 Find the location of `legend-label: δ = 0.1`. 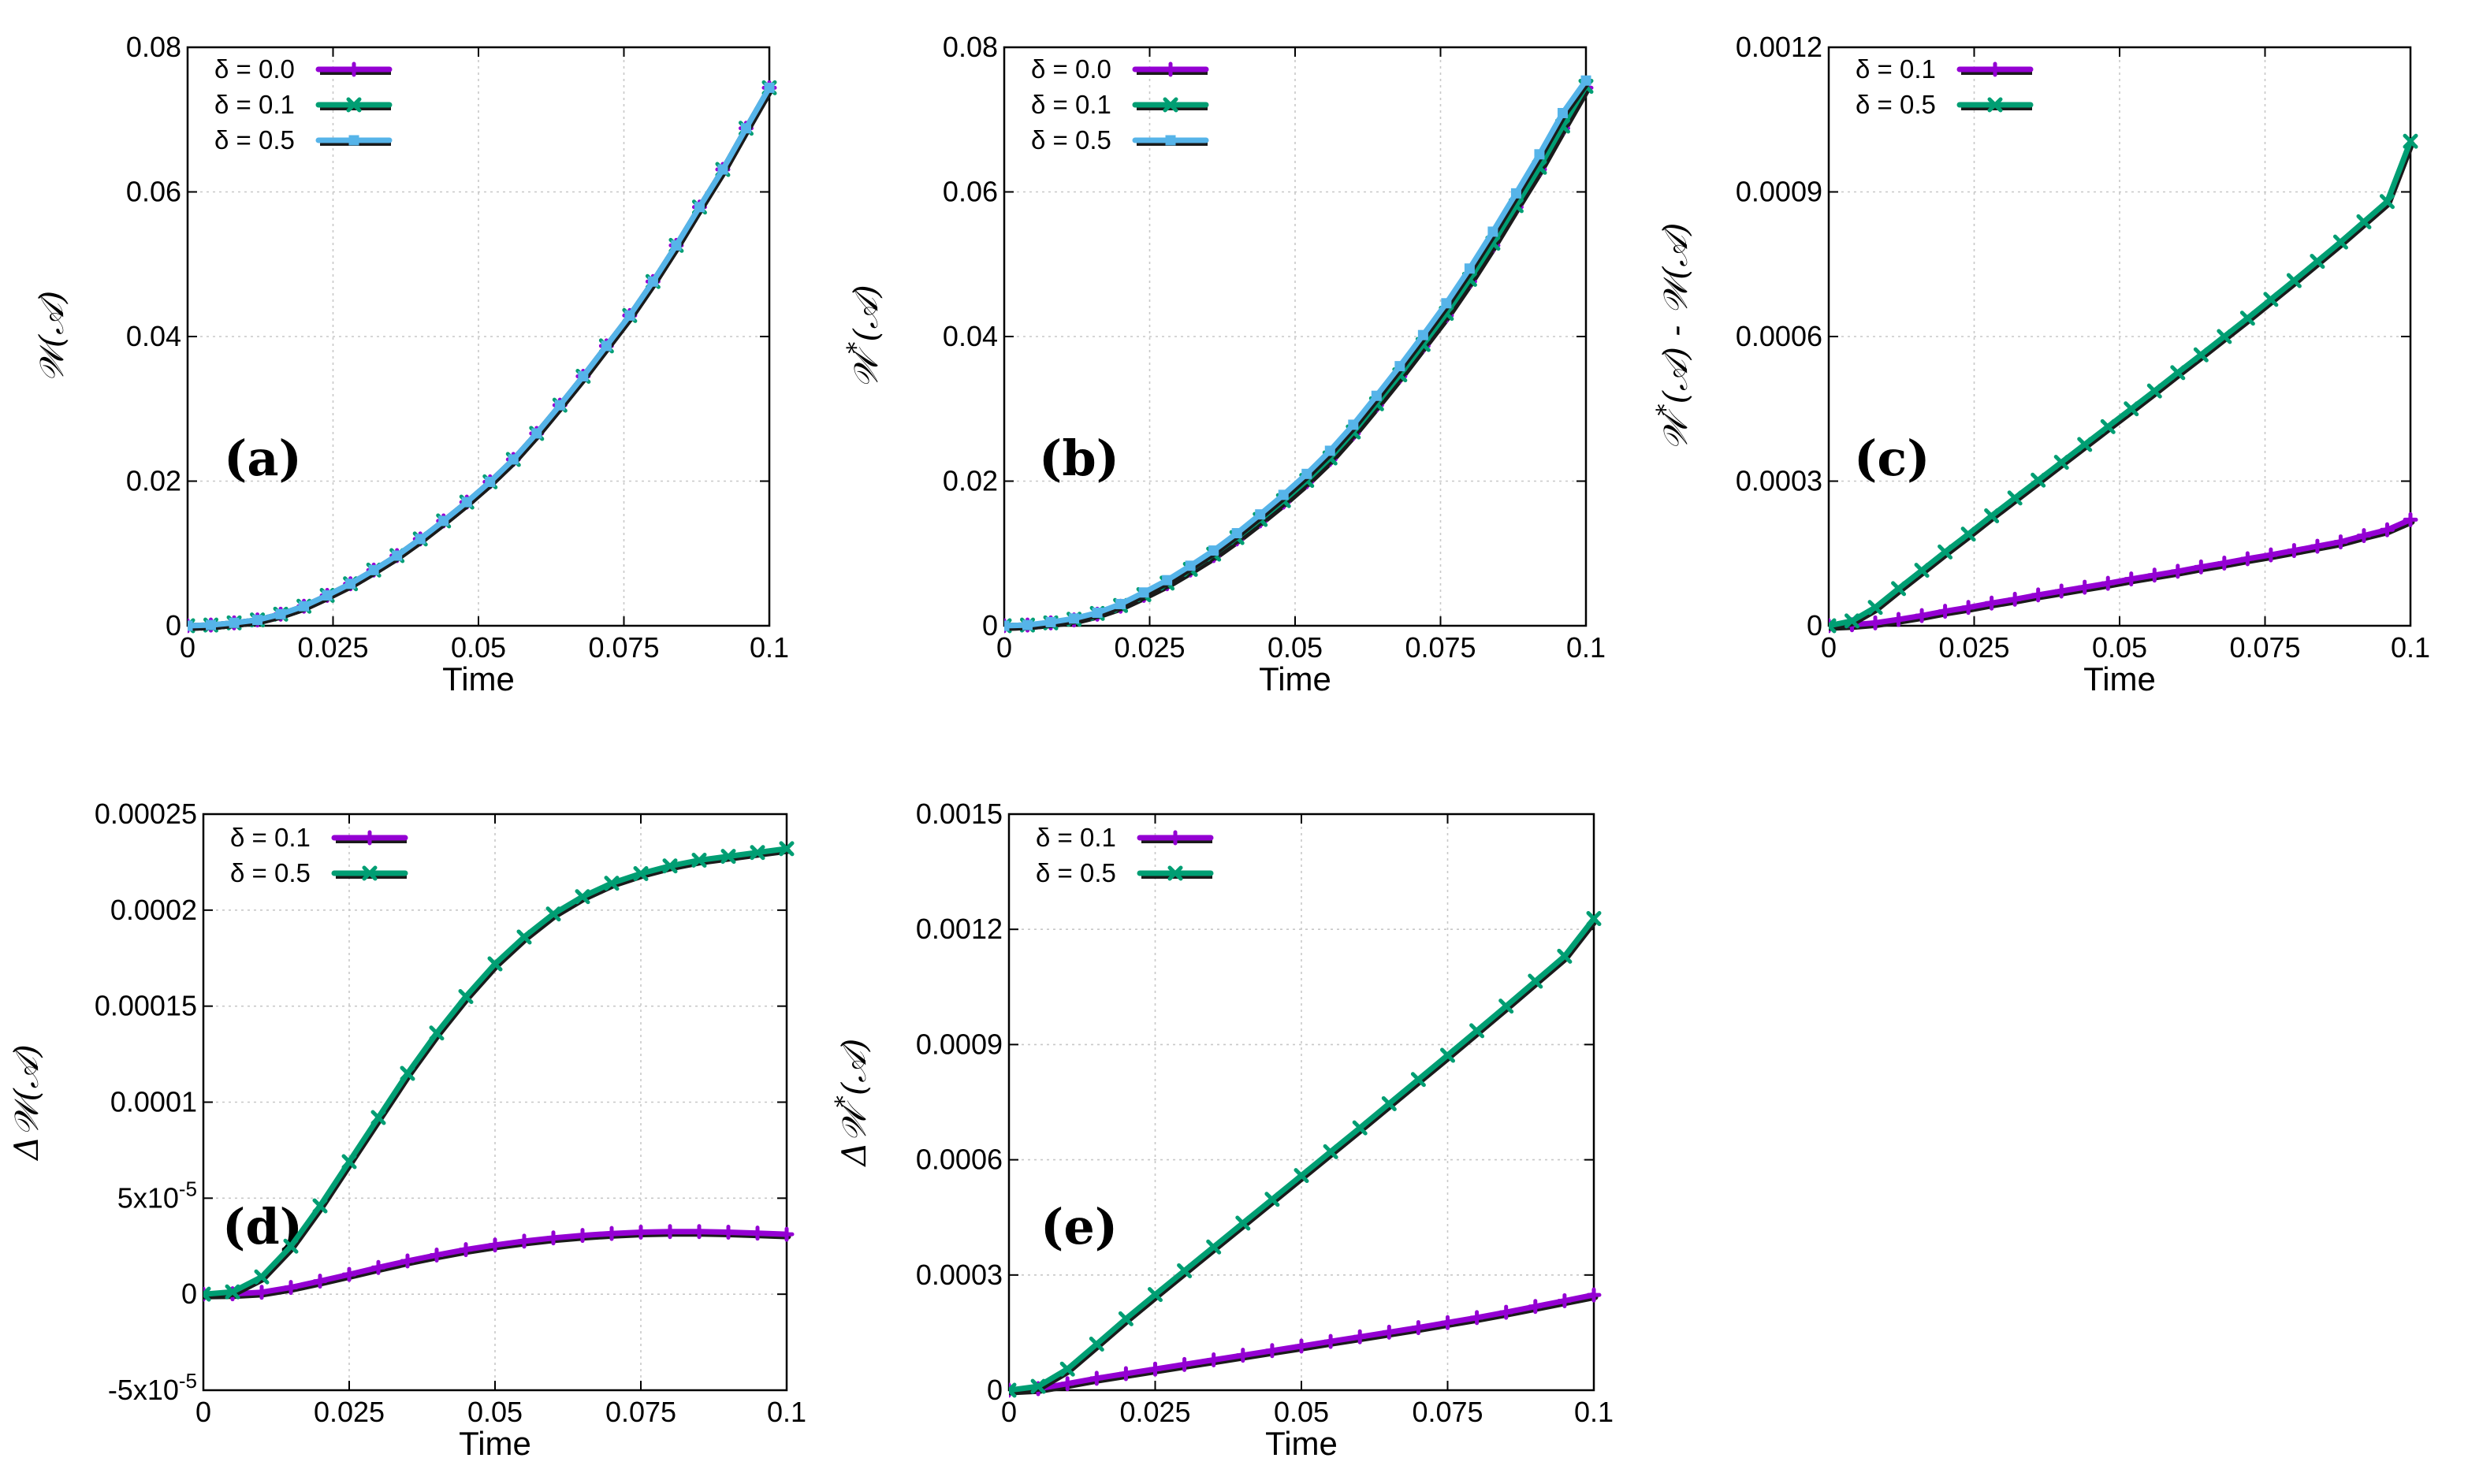

legend-label: δ = 0.1 is located at coordinates (1071, 104).